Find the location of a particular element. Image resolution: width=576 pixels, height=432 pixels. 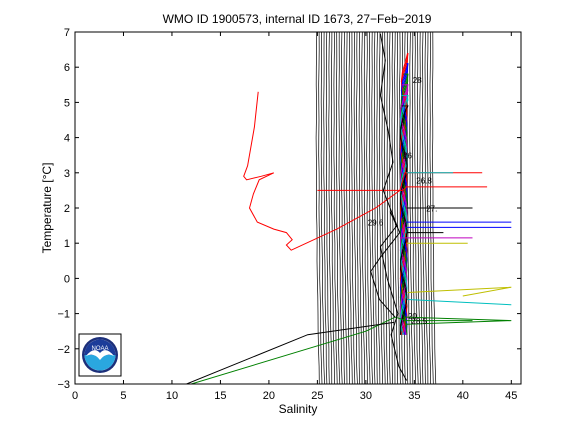

y-tick-label: 6 is located at coordinates (67, 68).